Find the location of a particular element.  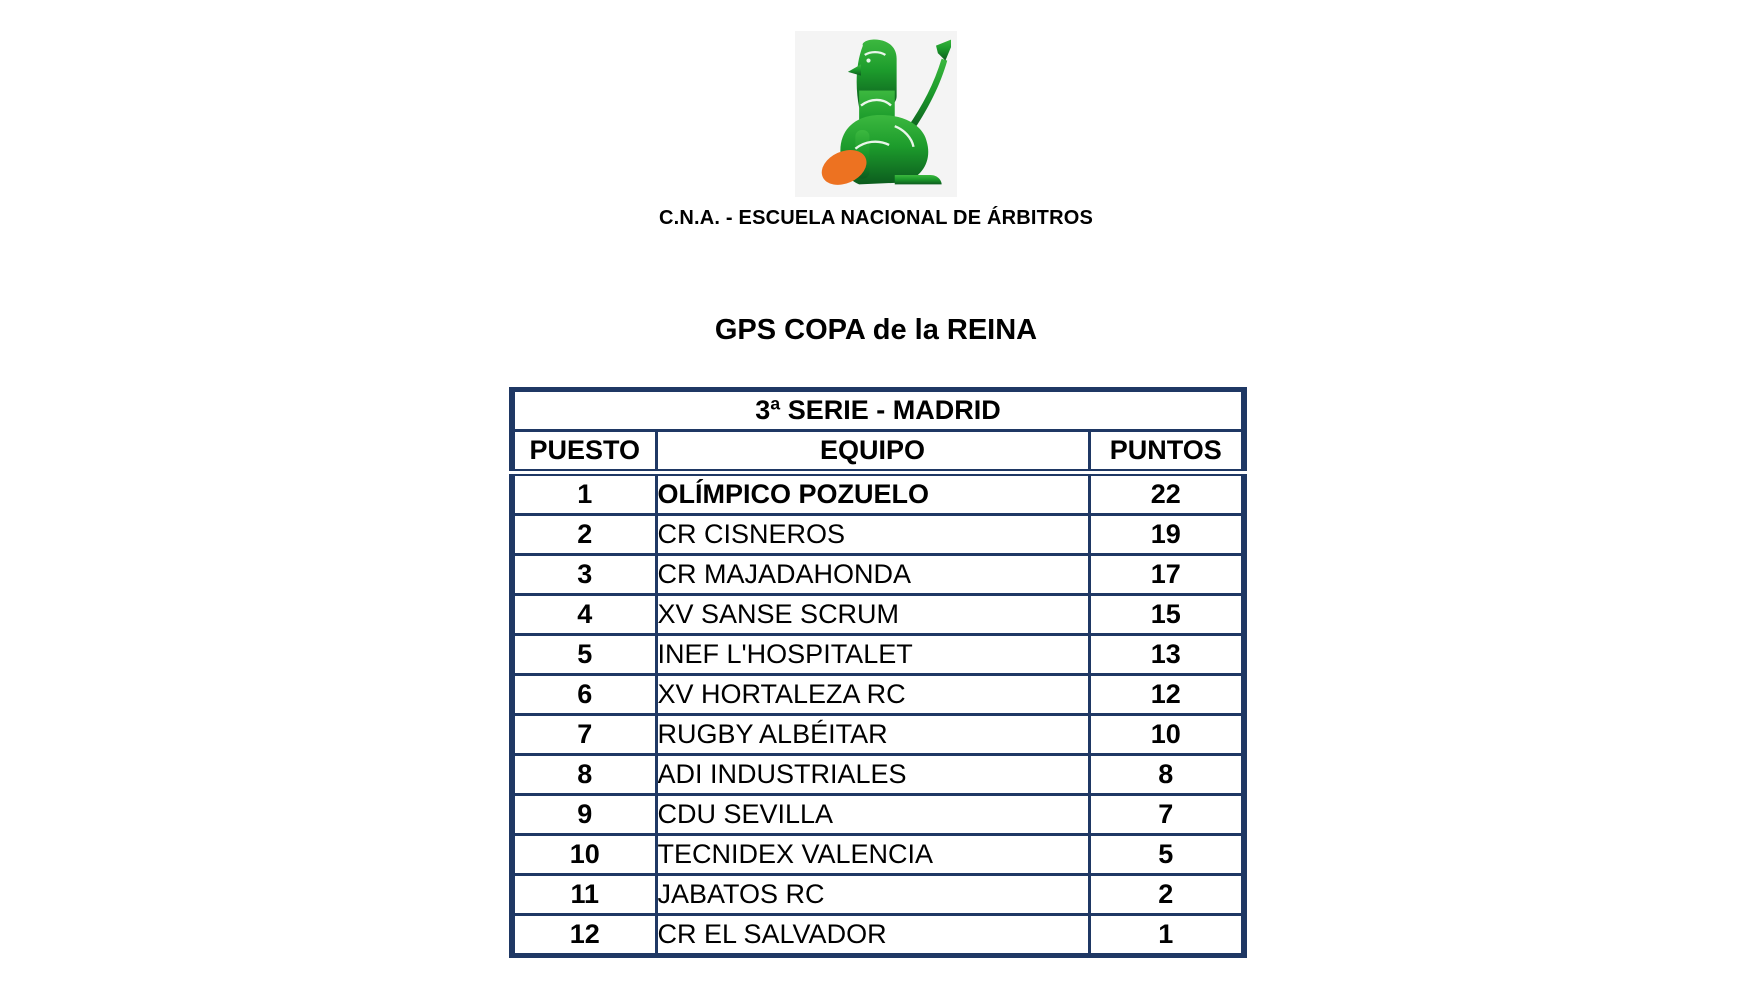

puntos-cell: 19 is located at coordinates (1166, 534).